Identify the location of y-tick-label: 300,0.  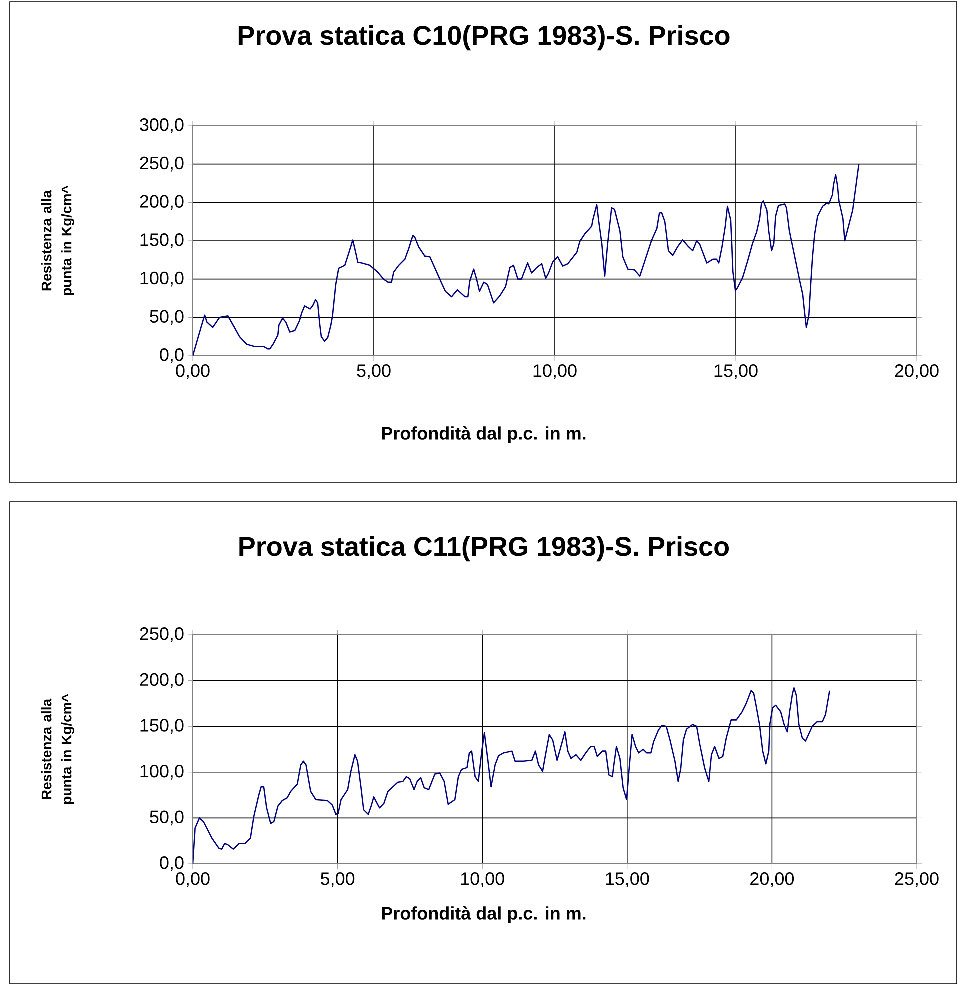
(162, 126).